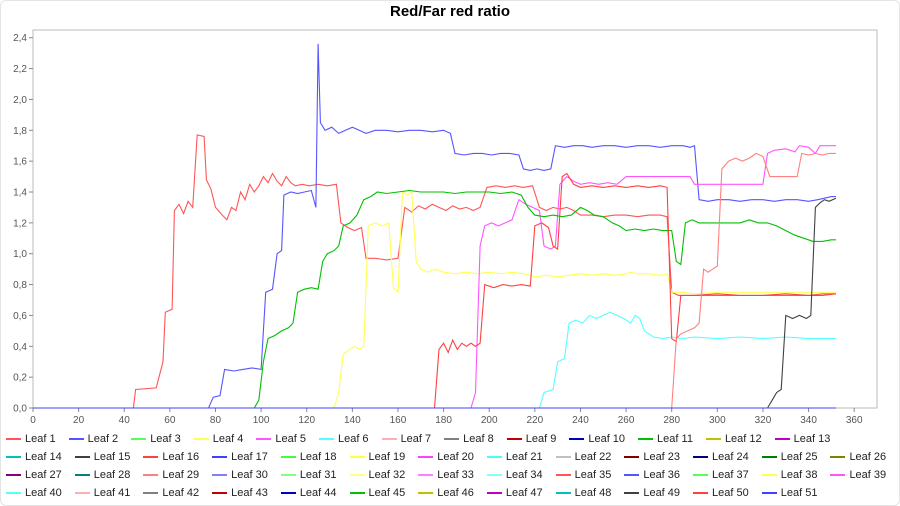  Describe the element at coordinates (40, 439) in the screenshot. I see `legend-label: Leaf 1` at that location.